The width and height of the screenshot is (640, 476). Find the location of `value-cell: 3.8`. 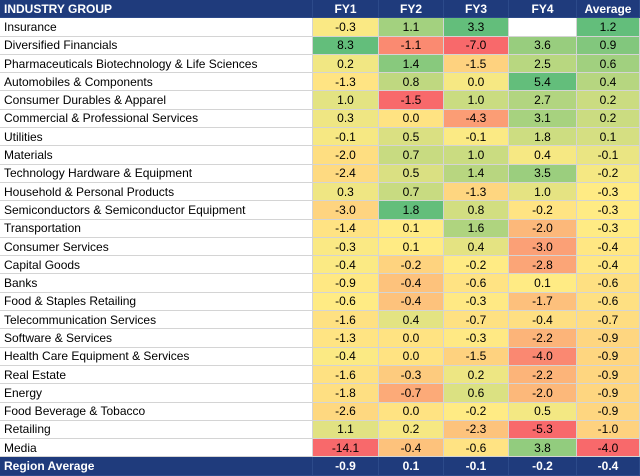

value-cell: 3.8 is located at coordinates (543, 448).